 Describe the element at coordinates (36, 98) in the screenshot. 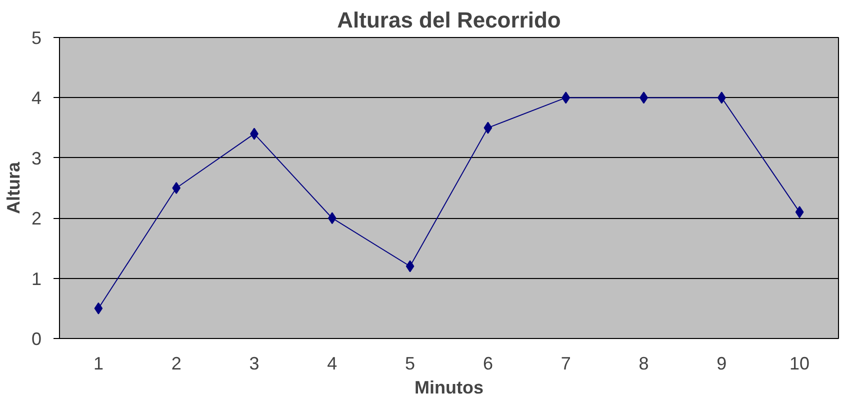

I see `y-tick-label: 4` at that location.